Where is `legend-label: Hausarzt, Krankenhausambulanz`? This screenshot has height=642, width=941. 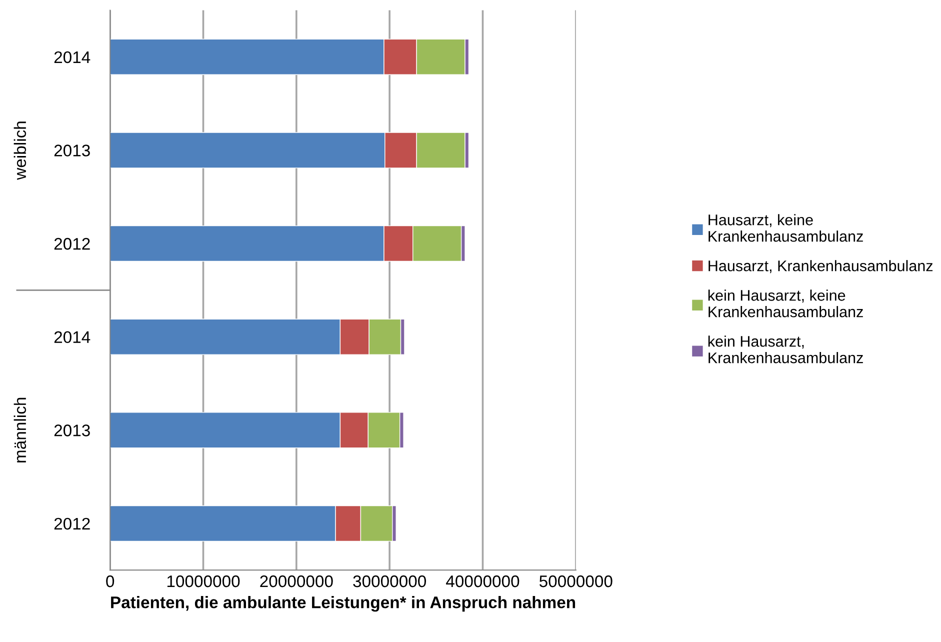 legend-label: Hausarzt, Krankenhausambulanz is located at coordinates (820, 267).